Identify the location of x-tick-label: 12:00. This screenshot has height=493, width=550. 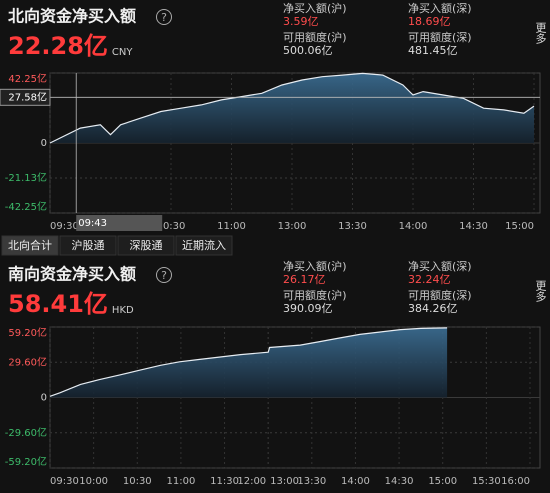
(251, 481).